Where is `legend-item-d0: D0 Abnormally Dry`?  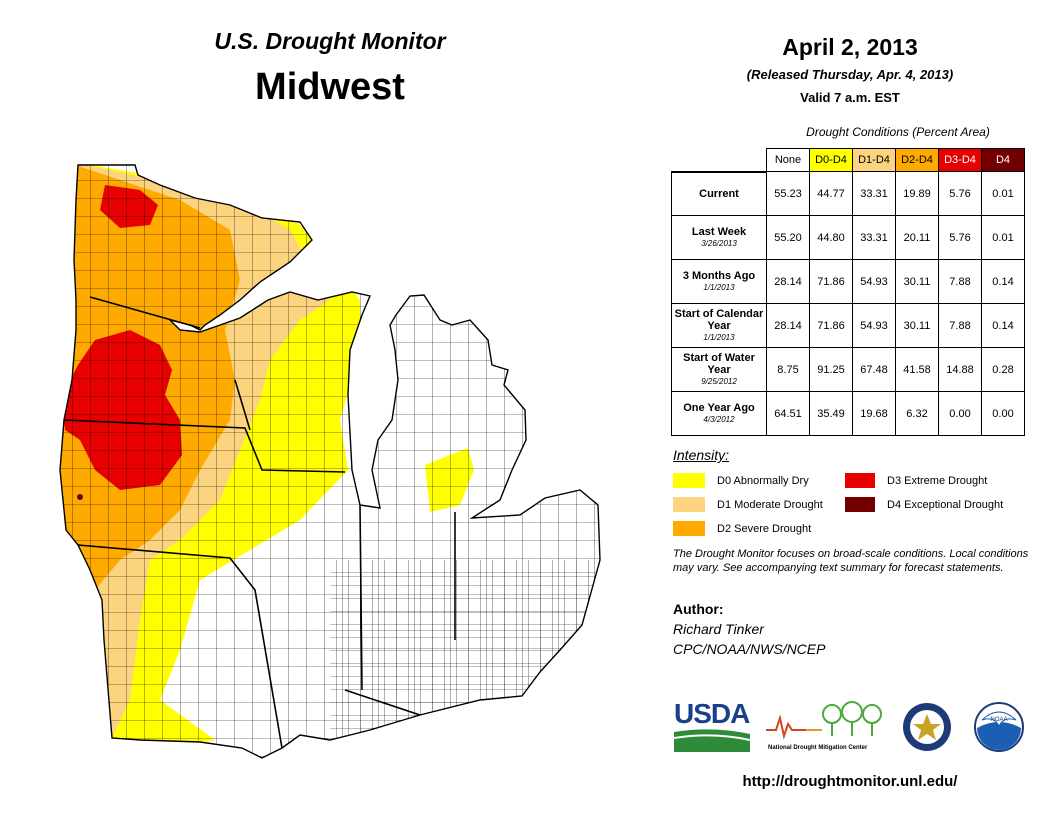 legend-item-d0: D0 Abnormally Dry is located at coordinates (741, 480).